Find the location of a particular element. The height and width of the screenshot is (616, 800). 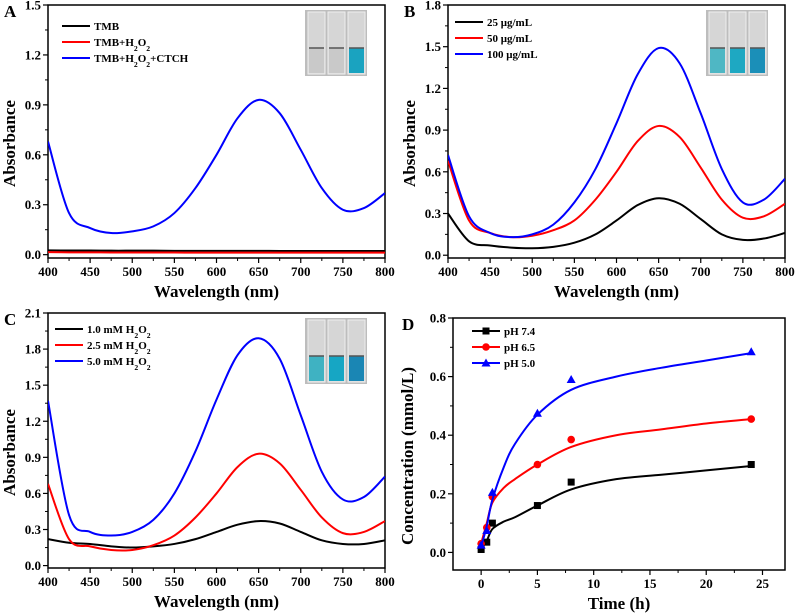

y-tick-label: 0.3 is located at coordinates (433, 213).